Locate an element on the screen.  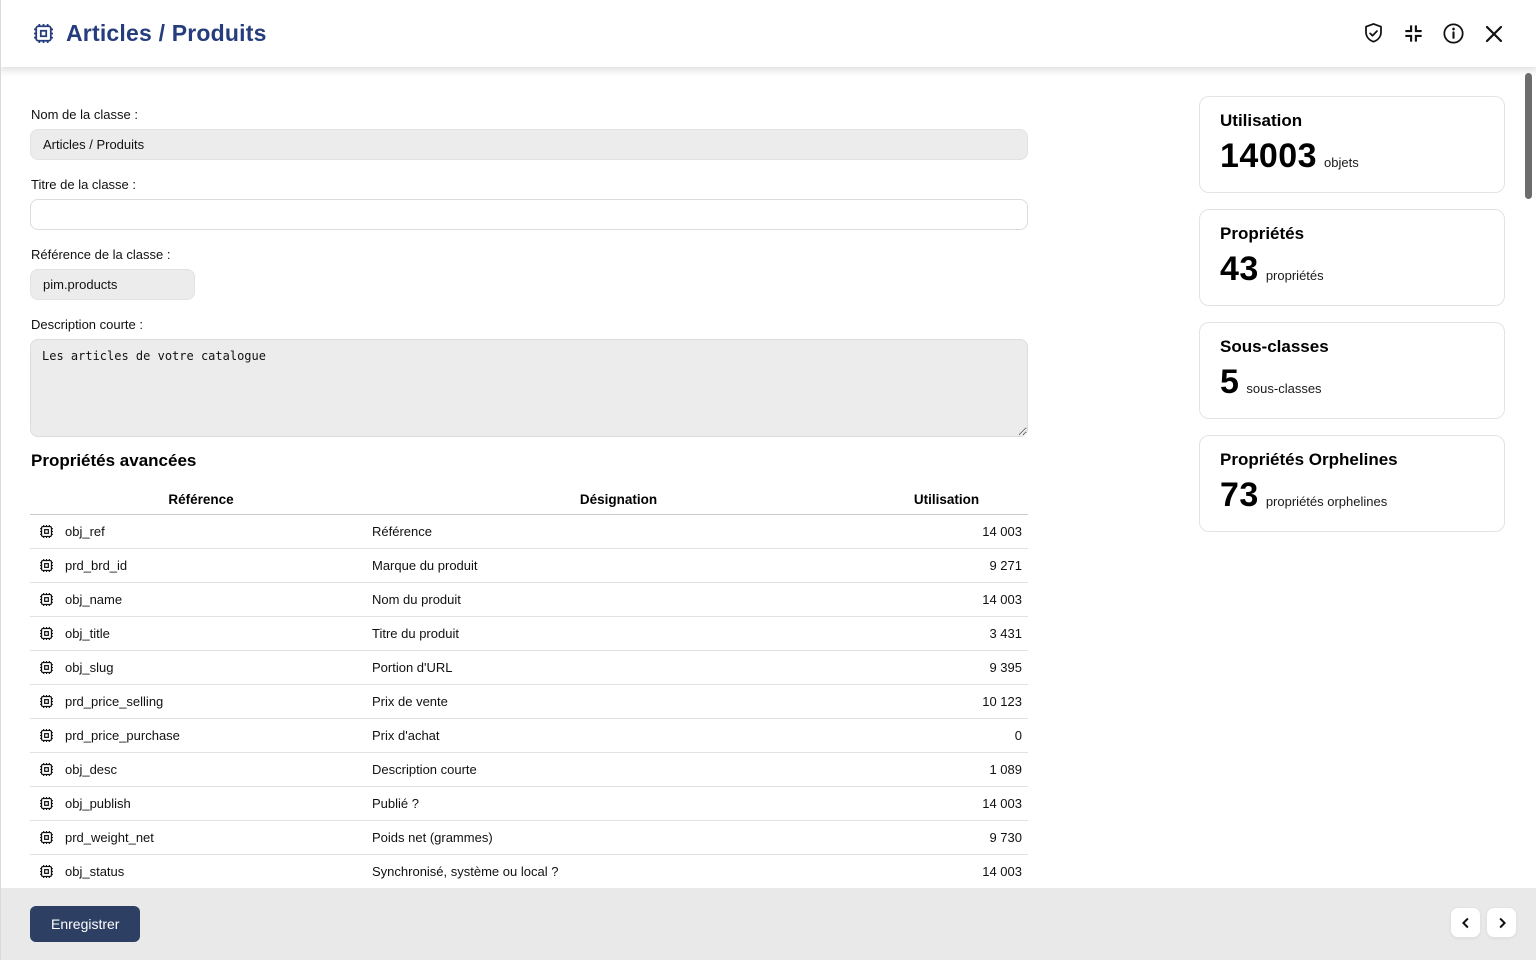
stat-card-unit: propriétés orphelines is located at coordinates (1326, 501).